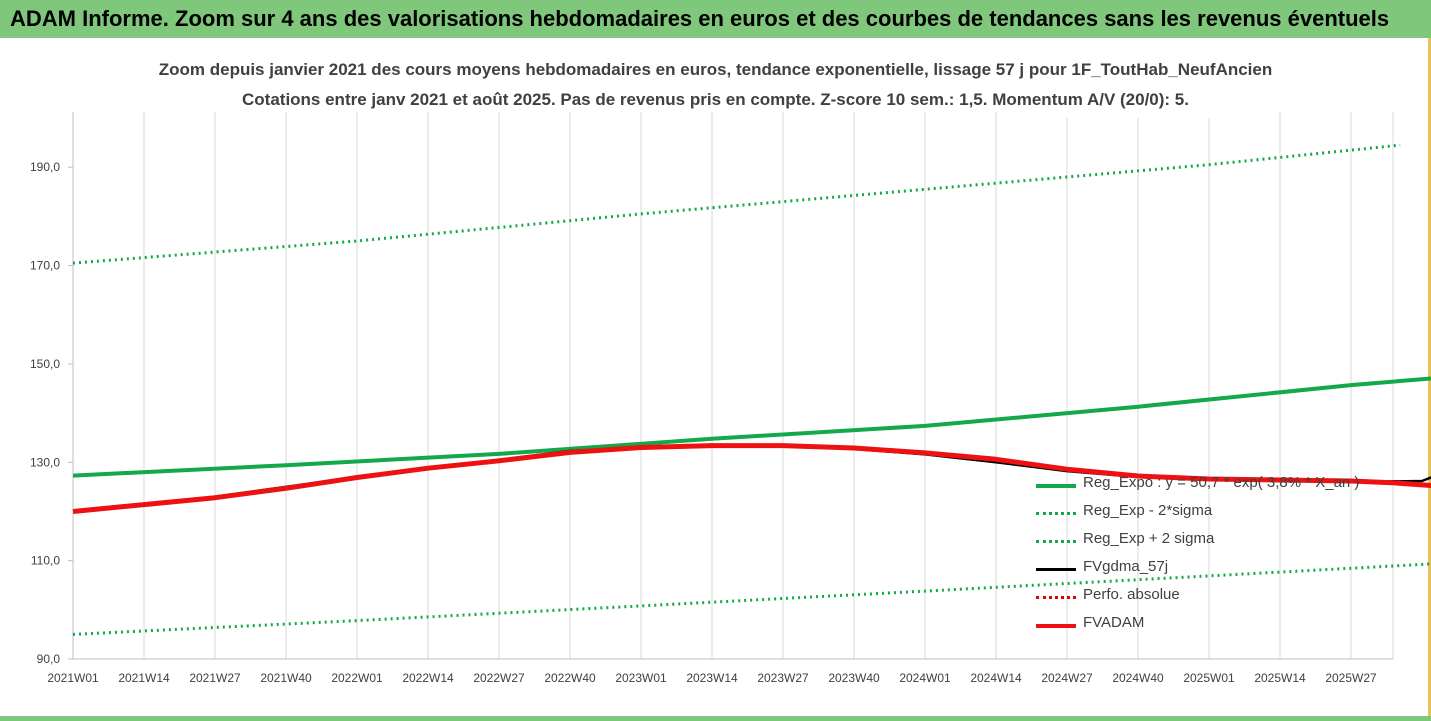 Image resolution: width=1431 pixels, height=721 pixels. What do you see at coordinates (49, 659) in the screenshot?
I see `y-tick-label: 90,0` at bounding box center [49, 659].